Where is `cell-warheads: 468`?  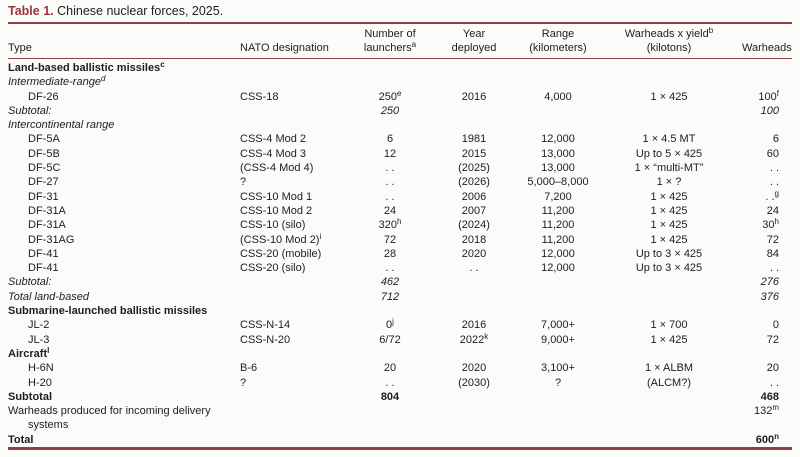
cell-warheads: 468 is located at coordinates (769, 396).